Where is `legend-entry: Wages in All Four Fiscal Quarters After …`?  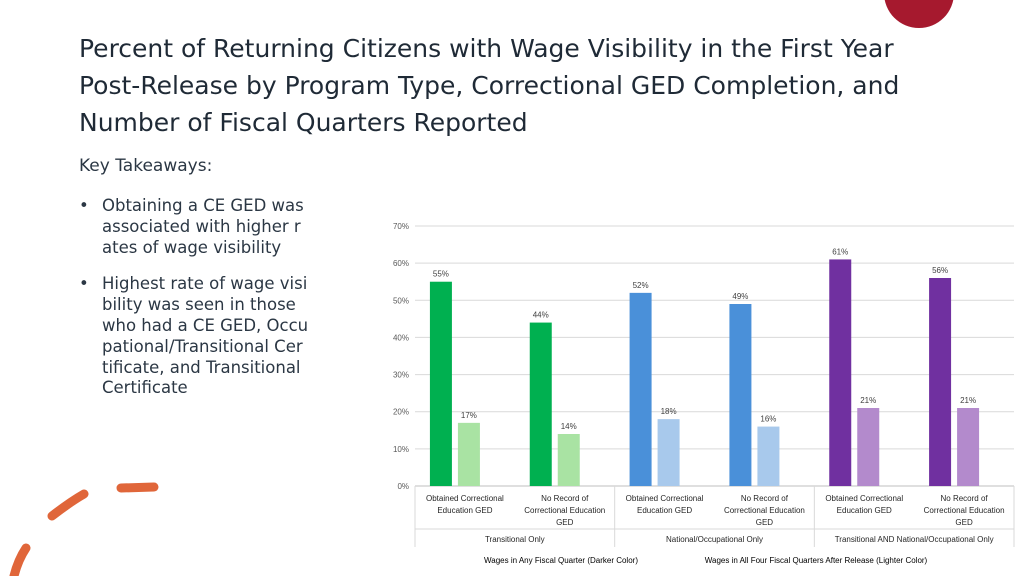
legend-entry: Wages in All Four Fiscal Quarters After … is located at coordinates (816, 560).